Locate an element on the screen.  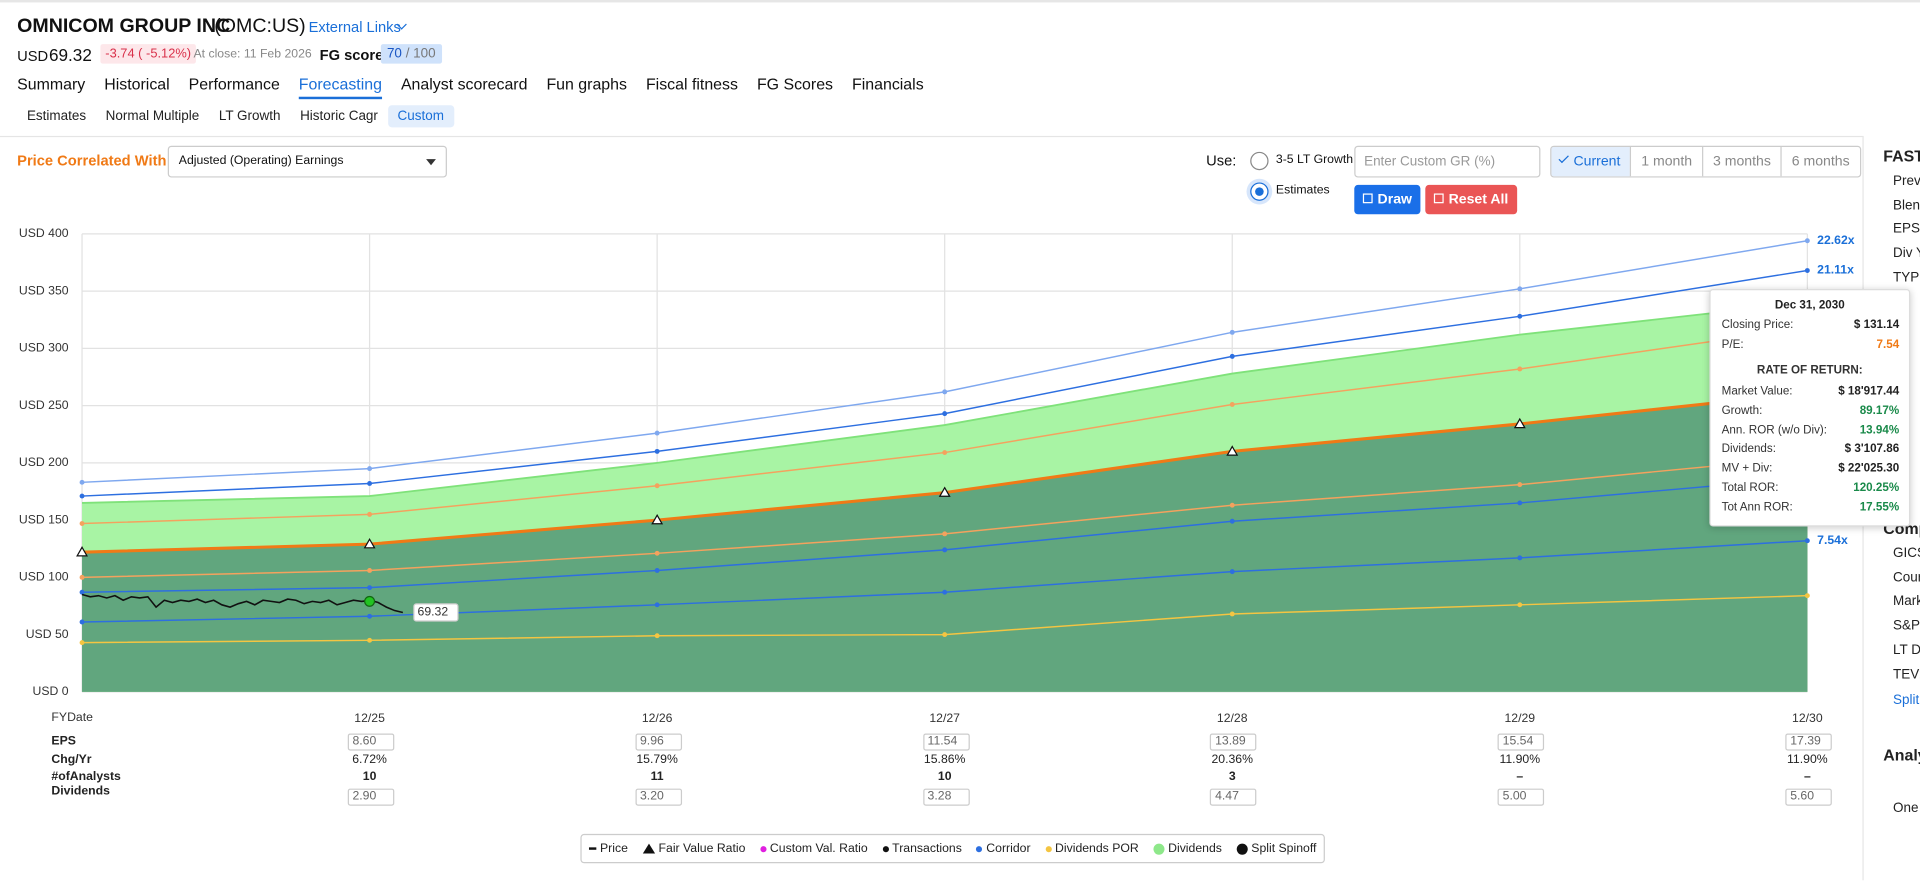
table-input: 15.54 is located at coordinates (1521, 741).